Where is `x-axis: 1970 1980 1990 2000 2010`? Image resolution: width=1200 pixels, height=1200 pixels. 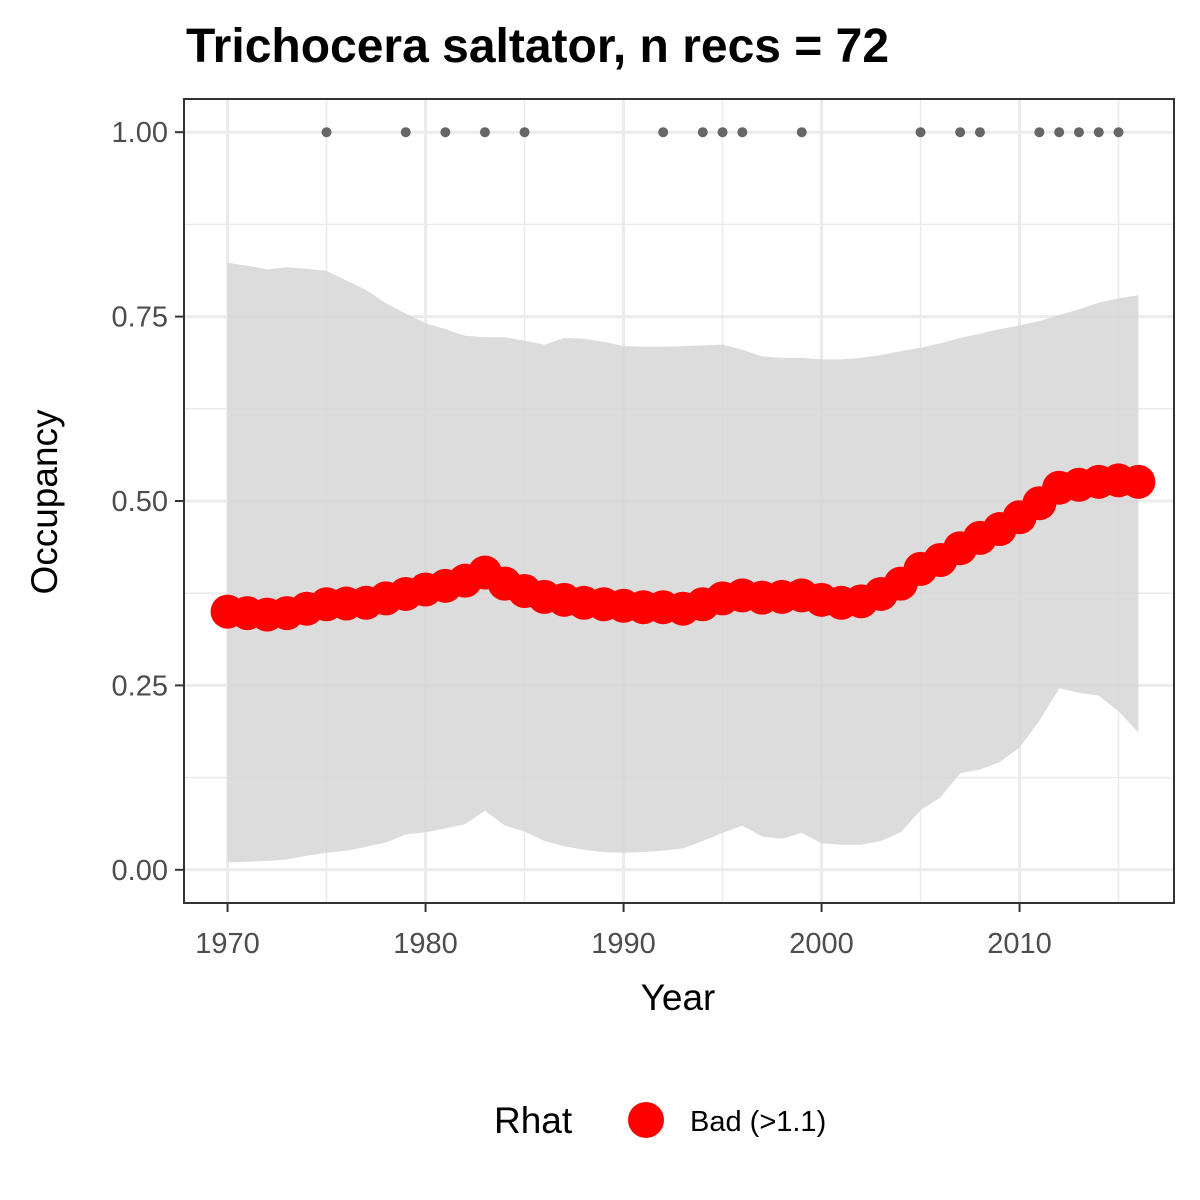
x-axis: 1970 1980 1990 2000 2010 is located at coordinates (623, 931).